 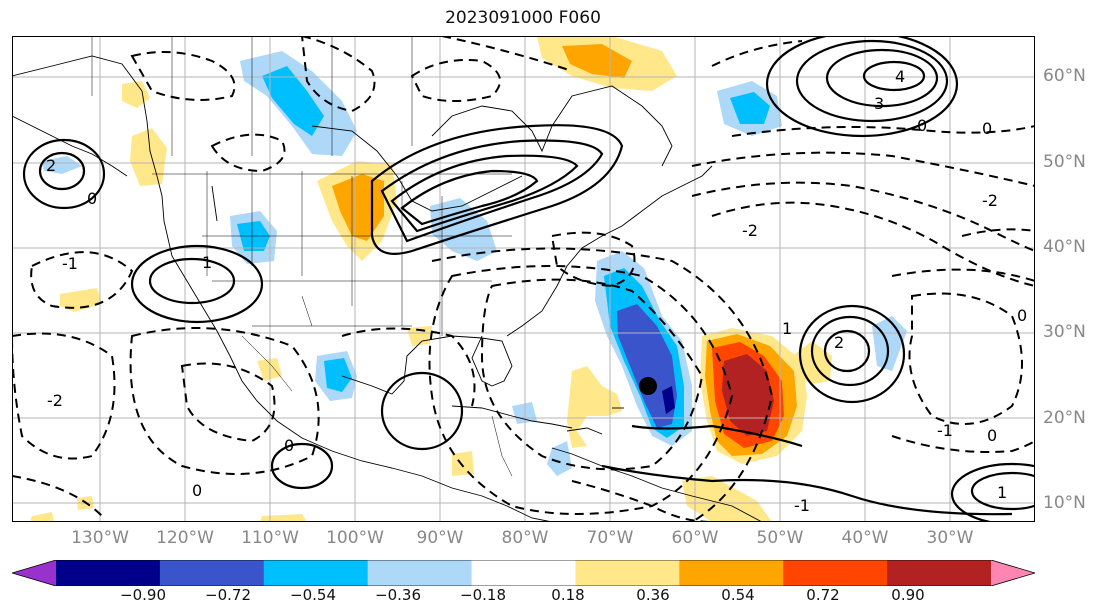 What do you see at coordinates (398, 595) in the screenshot?
I see `colorbar-tick: −0.36` at bounding box center [398, 595].